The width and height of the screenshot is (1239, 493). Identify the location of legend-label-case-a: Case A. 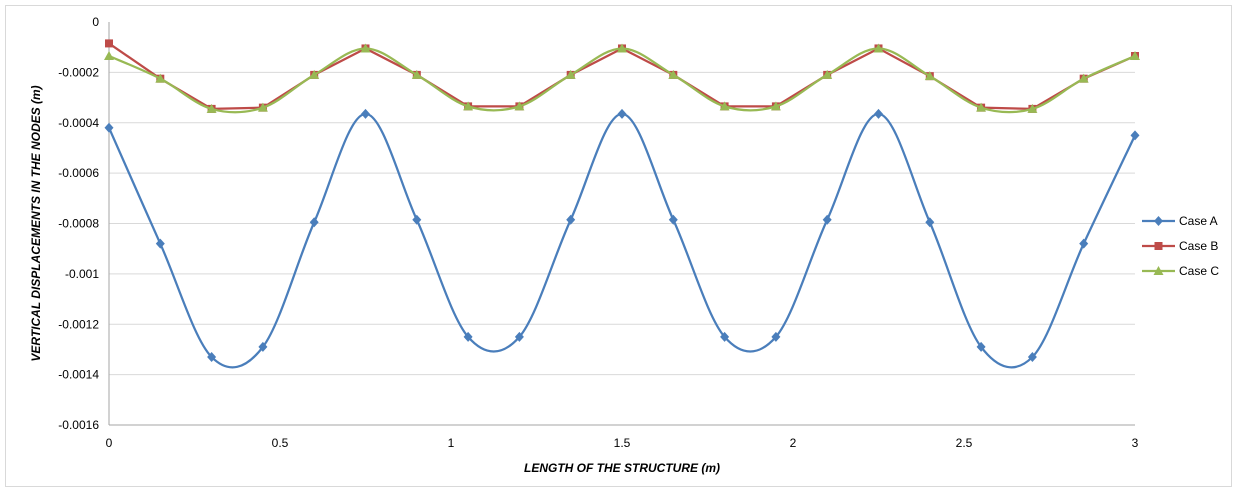
(1198, 221).